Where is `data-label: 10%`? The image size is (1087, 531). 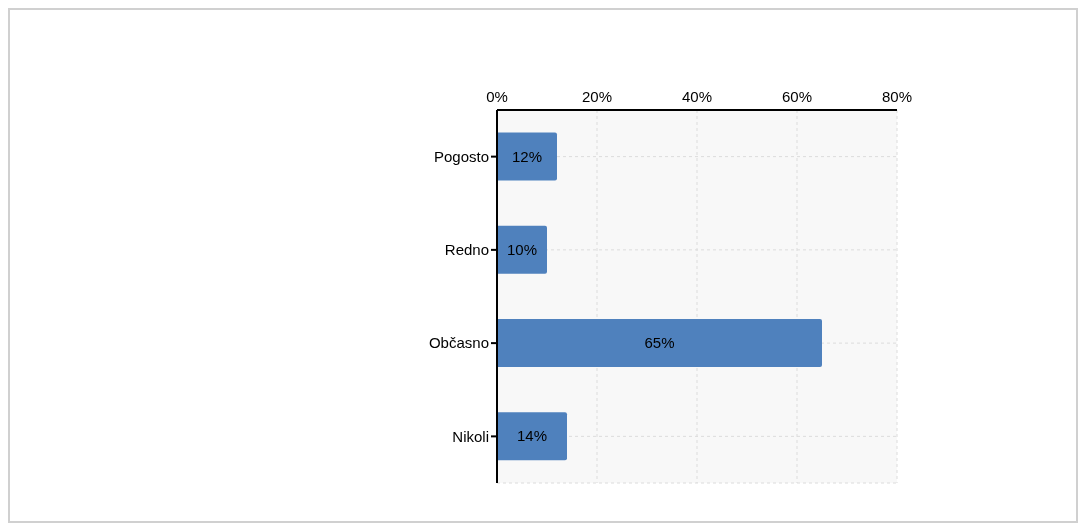 data-label: 10% is located at coordinates (522, 249).